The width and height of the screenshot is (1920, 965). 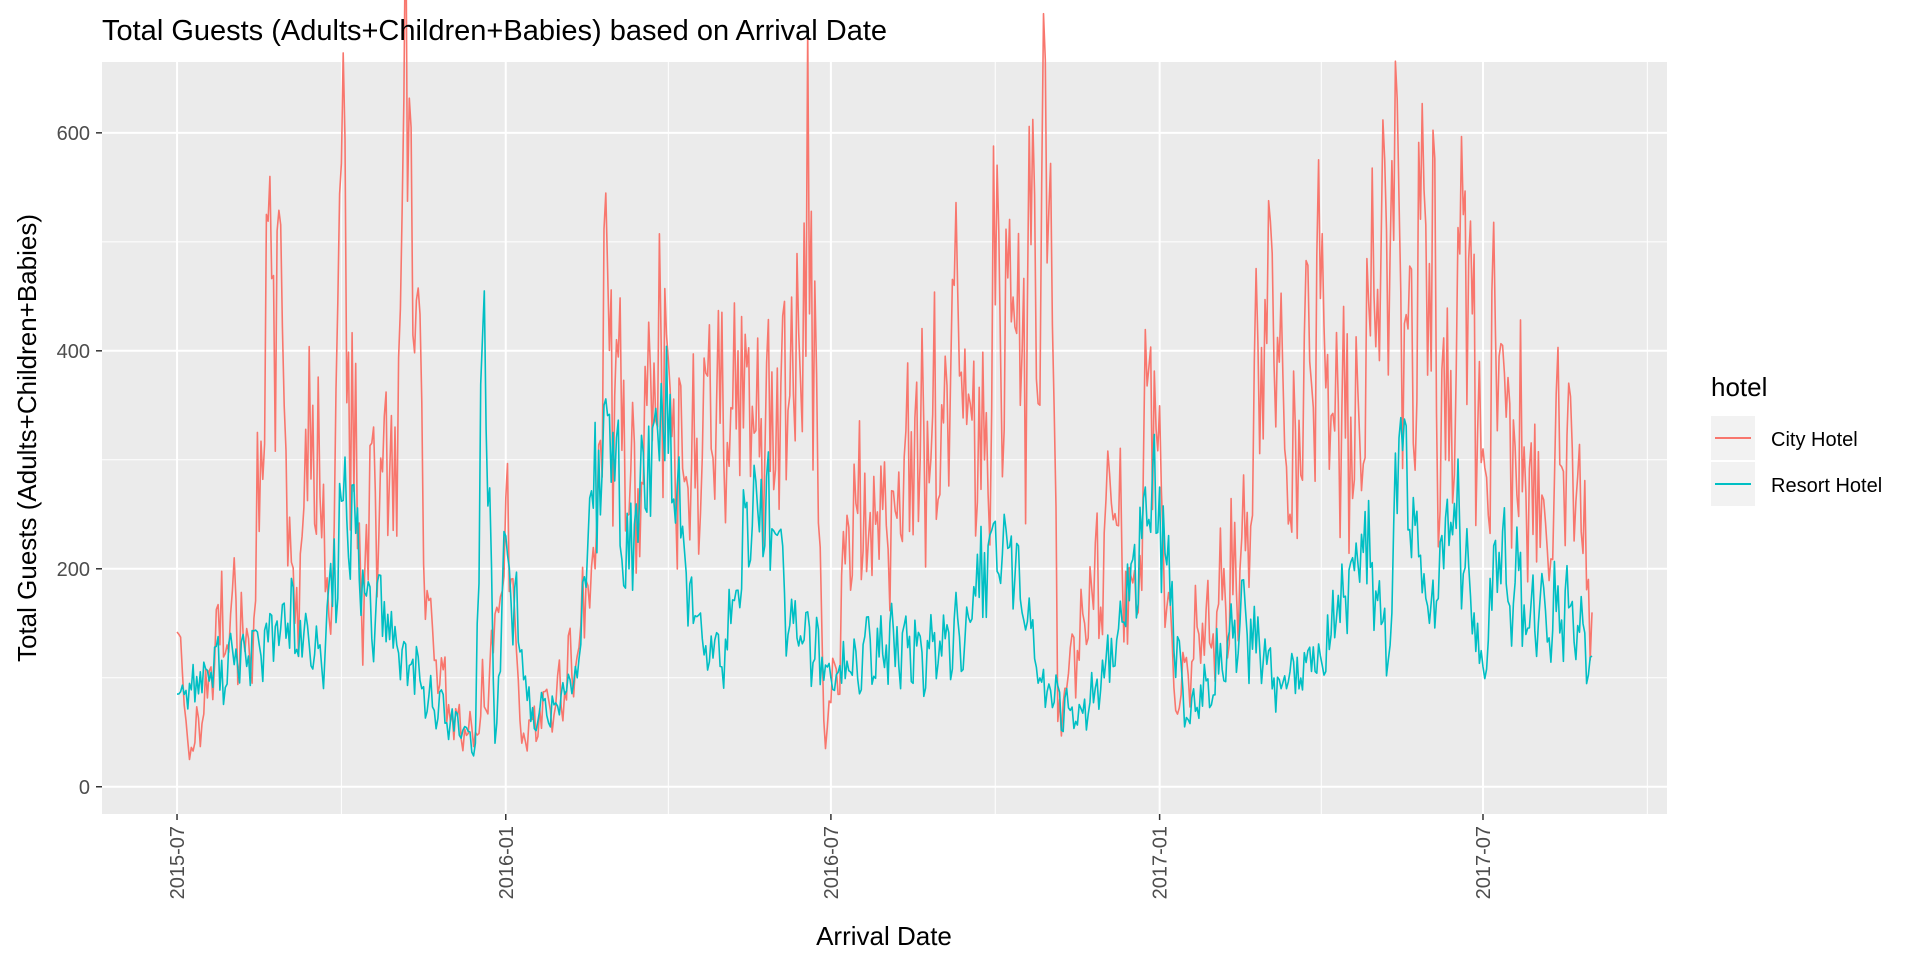 I want to click on y-tick-label: 200, so click(x=73, y=570).